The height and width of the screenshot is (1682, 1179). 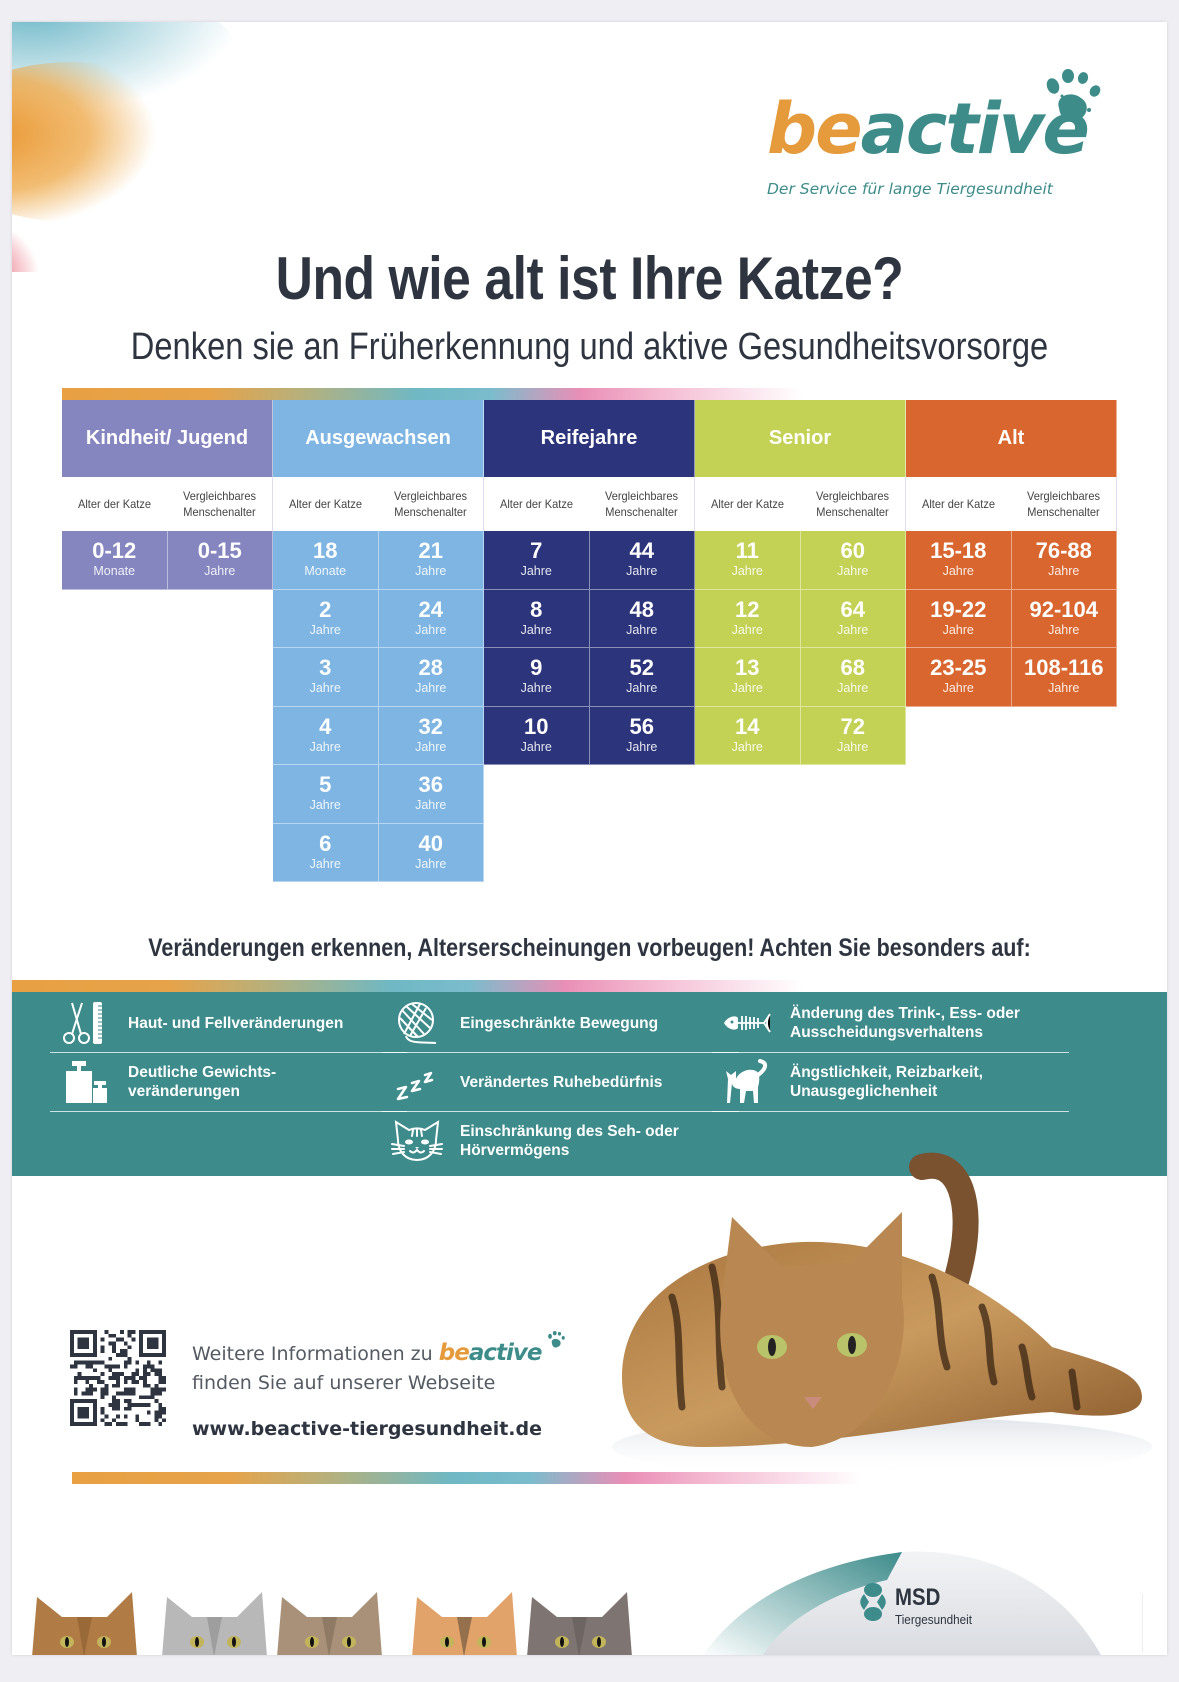 What do you see at coordinates (325, 551) in the screenshot?
I see `cat-age-value: 18` at bounding box center [325, 551].